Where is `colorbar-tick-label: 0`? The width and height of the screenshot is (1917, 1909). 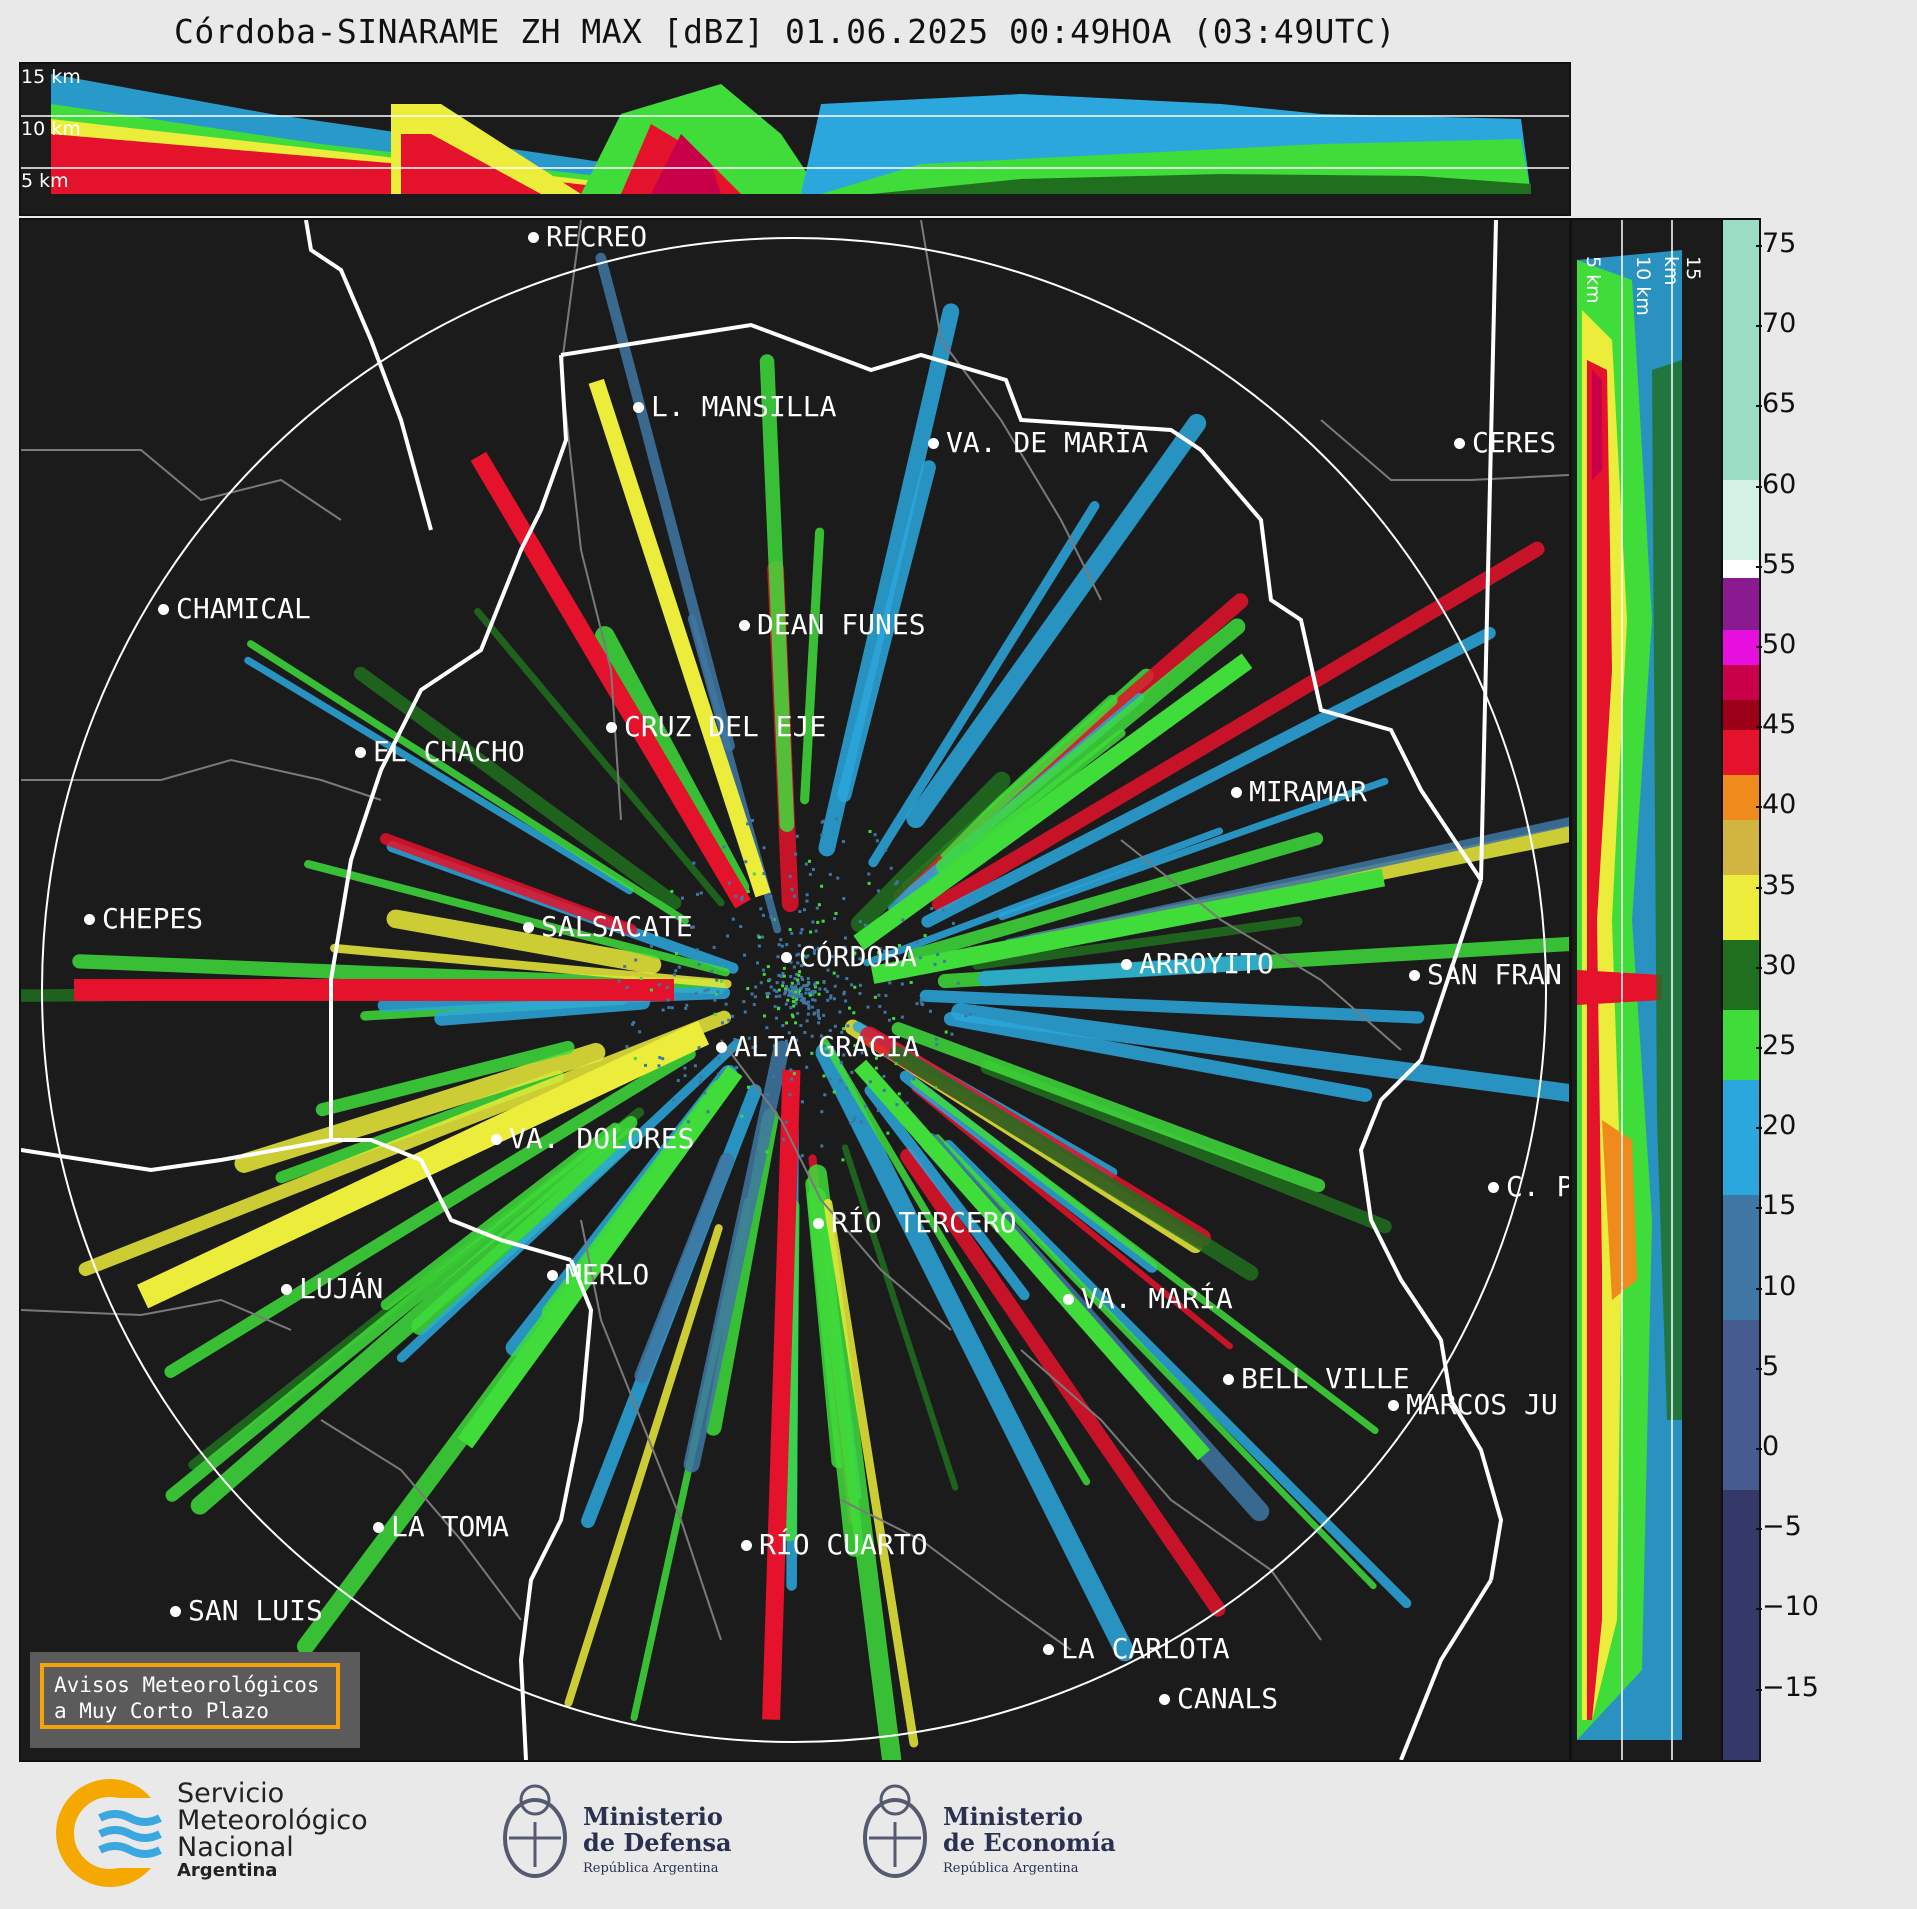
colorbar-tick-label: 0 is located at coordinates (1767, 1446).